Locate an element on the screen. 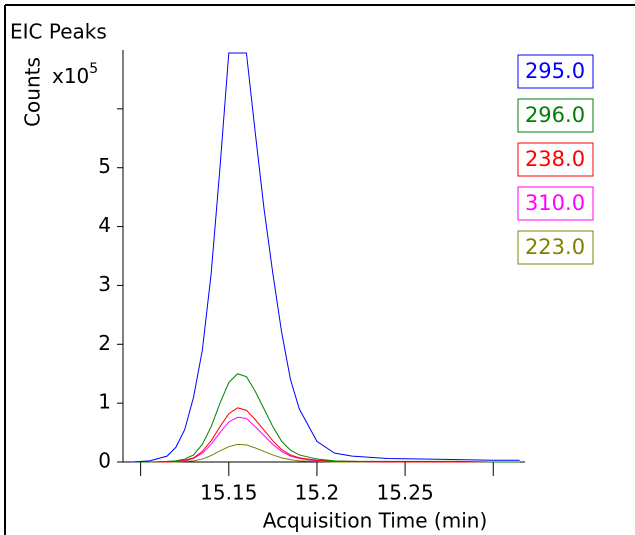 The image size is (635, 535). series-line is located at coordinates (325, 418).